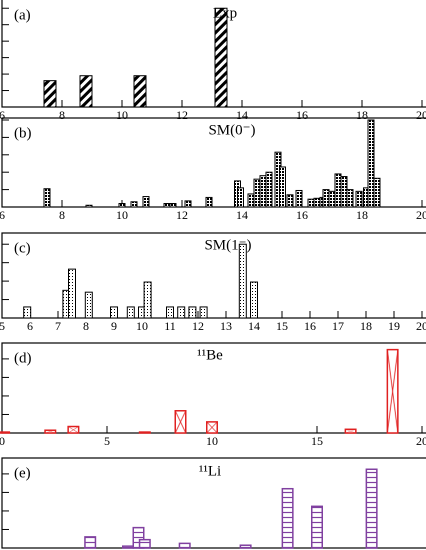 The height and width of the screenshot is (550, 426). I want to click on panel-label: (e), so click(22, 473).